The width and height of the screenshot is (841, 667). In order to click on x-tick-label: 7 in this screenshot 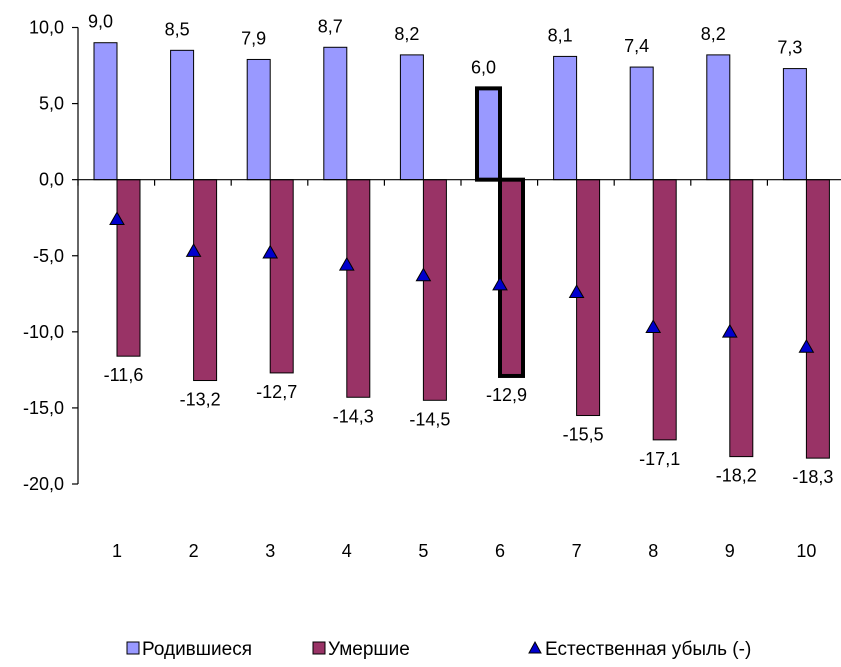, I will do `click(577, 551)`.